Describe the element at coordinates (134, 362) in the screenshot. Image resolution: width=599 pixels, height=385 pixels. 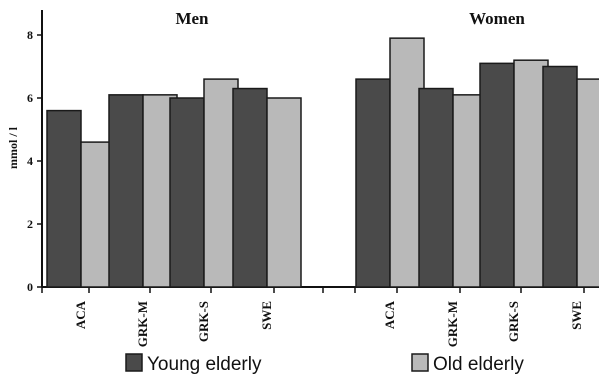
I see `legend-swatch-young-elderly` at that location.